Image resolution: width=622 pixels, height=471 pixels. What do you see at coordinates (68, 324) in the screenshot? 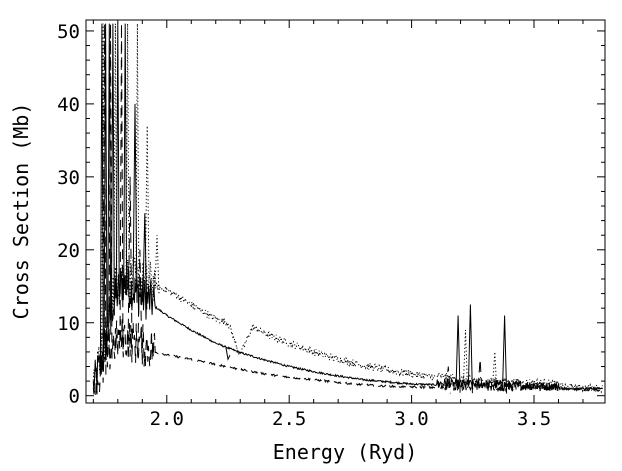
I see `y-tick-label: 10` at bounding box center [68, 324].